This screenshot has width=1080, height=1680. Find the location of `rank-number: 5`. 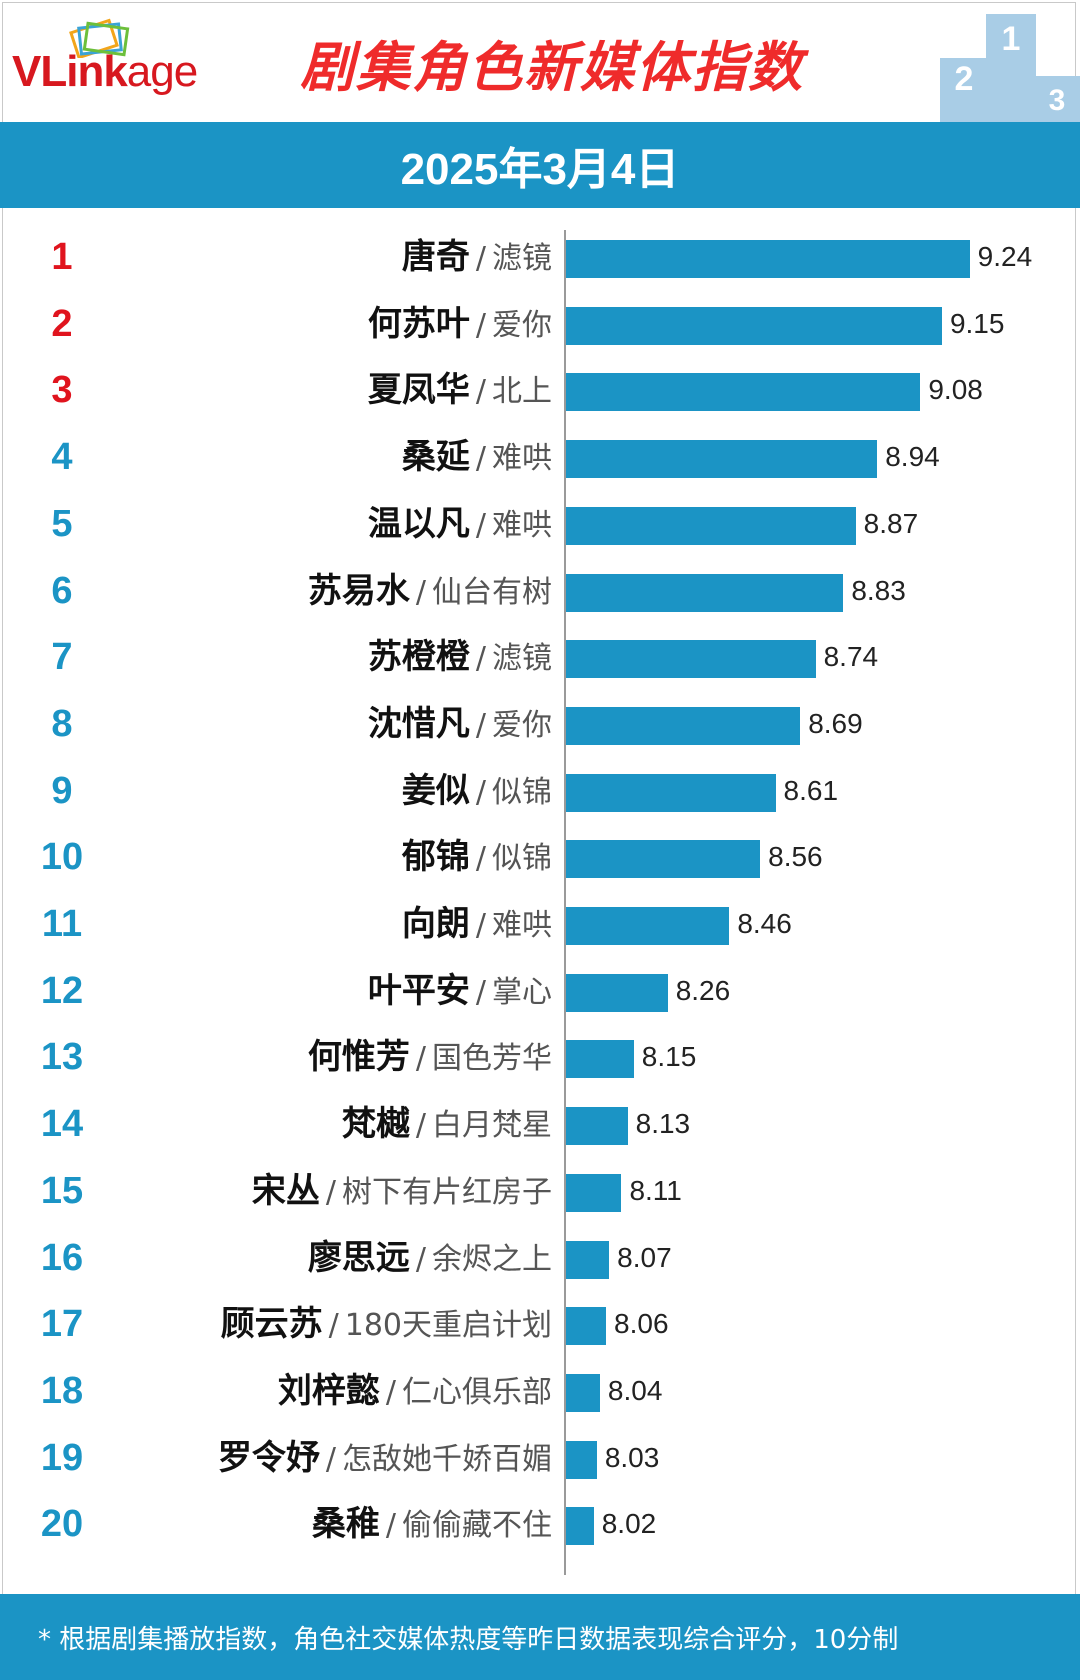

rank-number: 5 is located at coordinates (62, 523).